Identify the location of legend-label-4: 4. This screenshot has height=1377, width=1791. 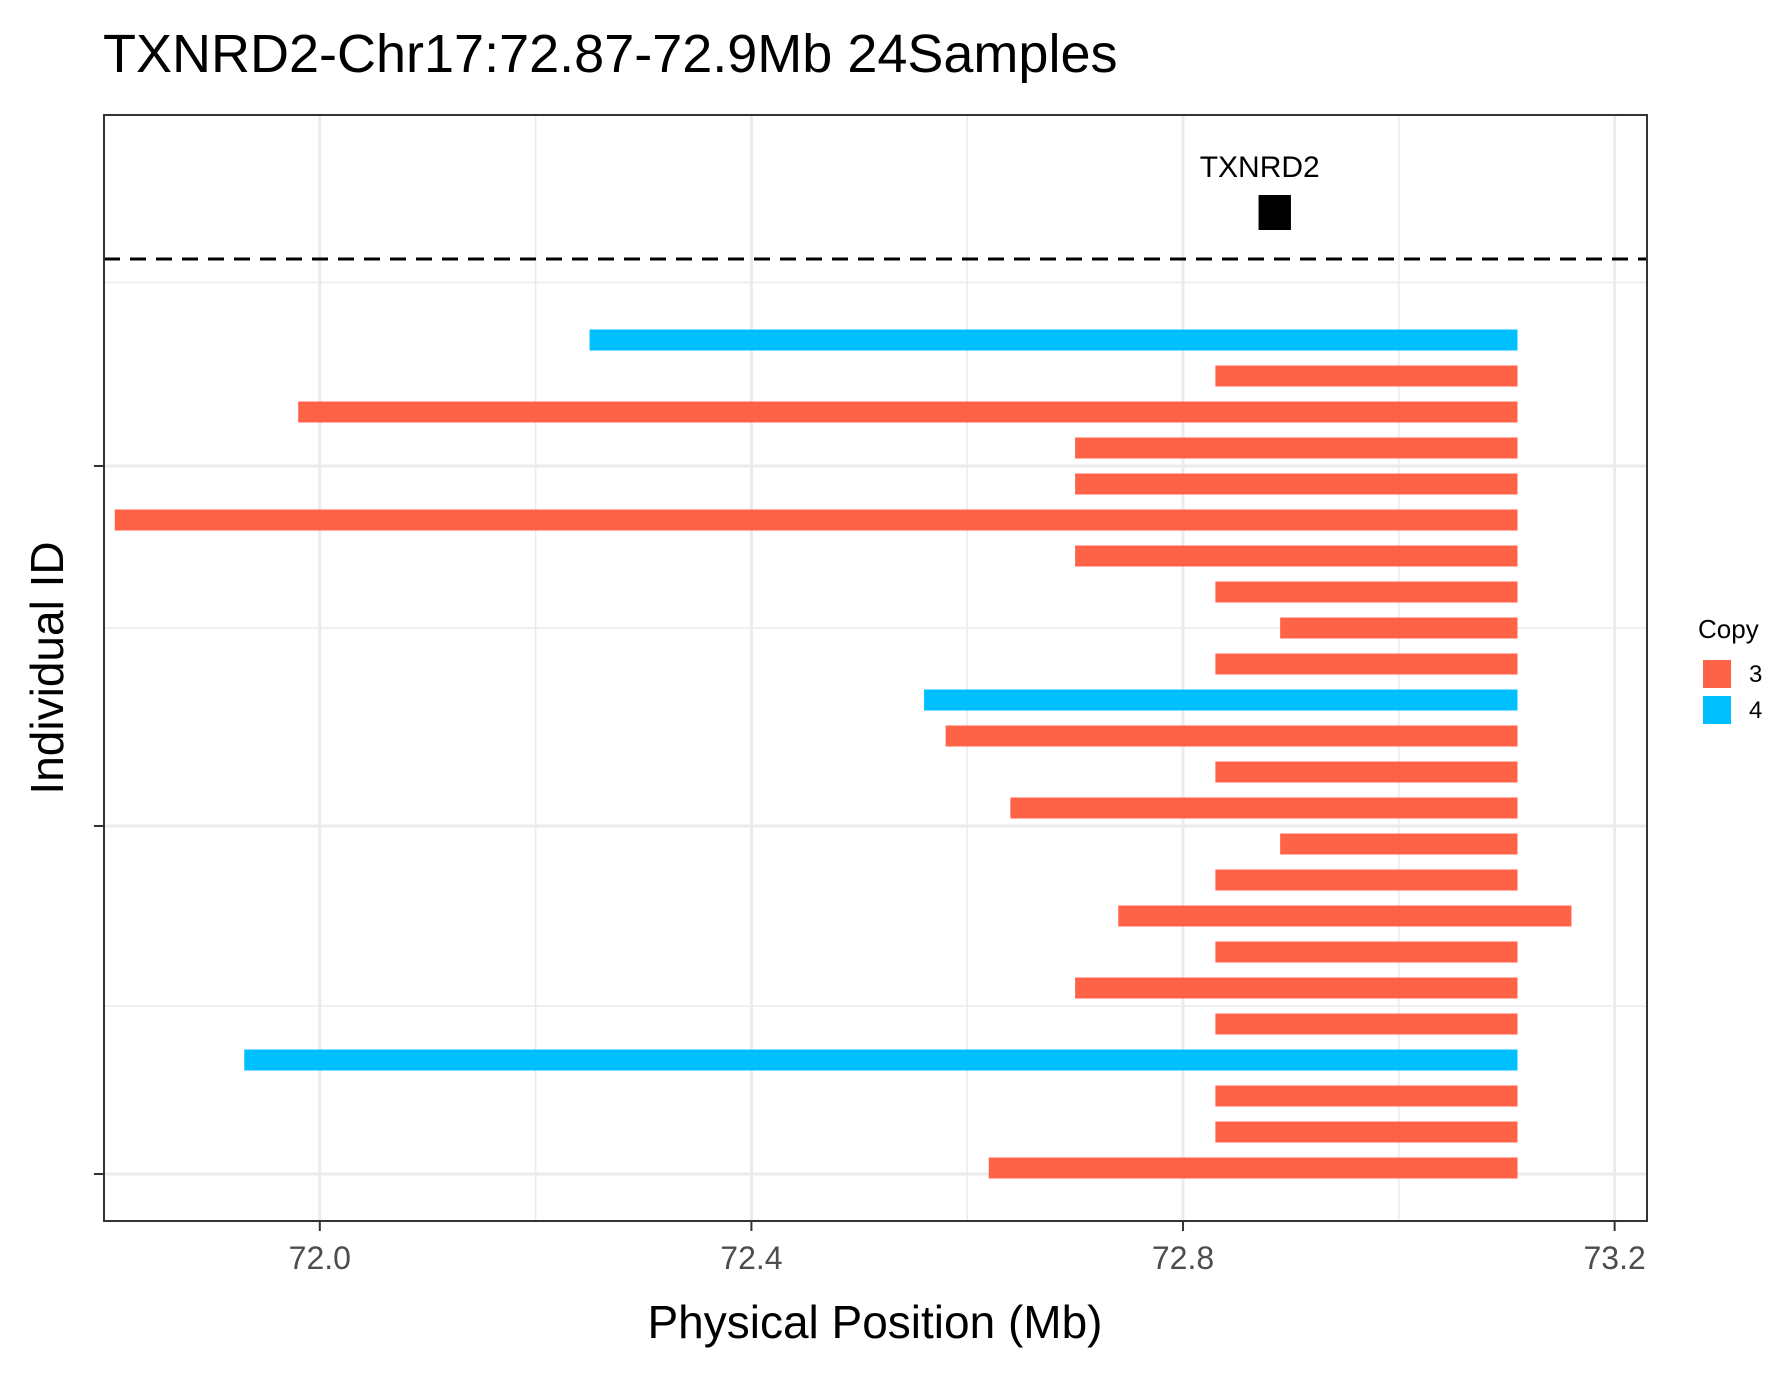
(1755, 710).